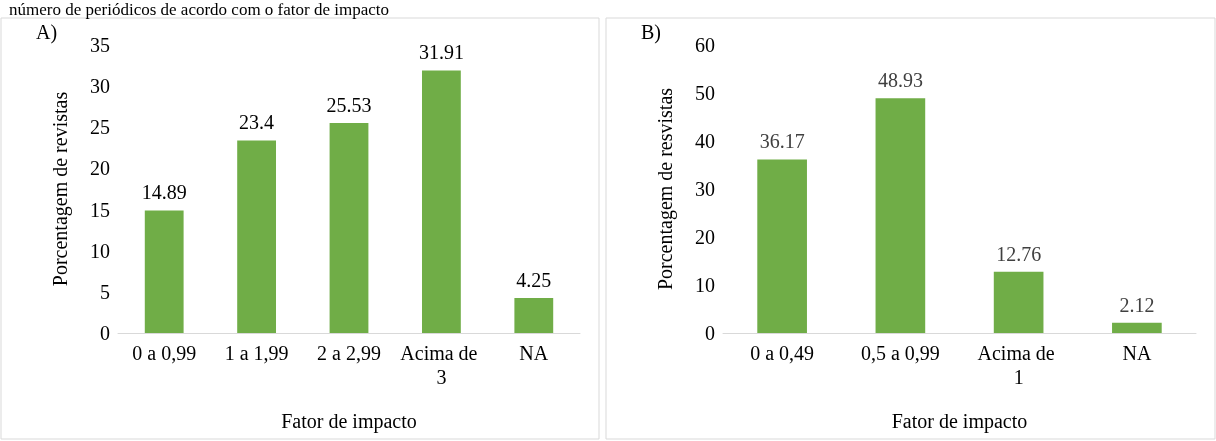 The width and height of the screenshot is (1216, 441). Describe the element at coordinates (105, 291) in the screenshot. I see `y-tick-label: 5` at that location.